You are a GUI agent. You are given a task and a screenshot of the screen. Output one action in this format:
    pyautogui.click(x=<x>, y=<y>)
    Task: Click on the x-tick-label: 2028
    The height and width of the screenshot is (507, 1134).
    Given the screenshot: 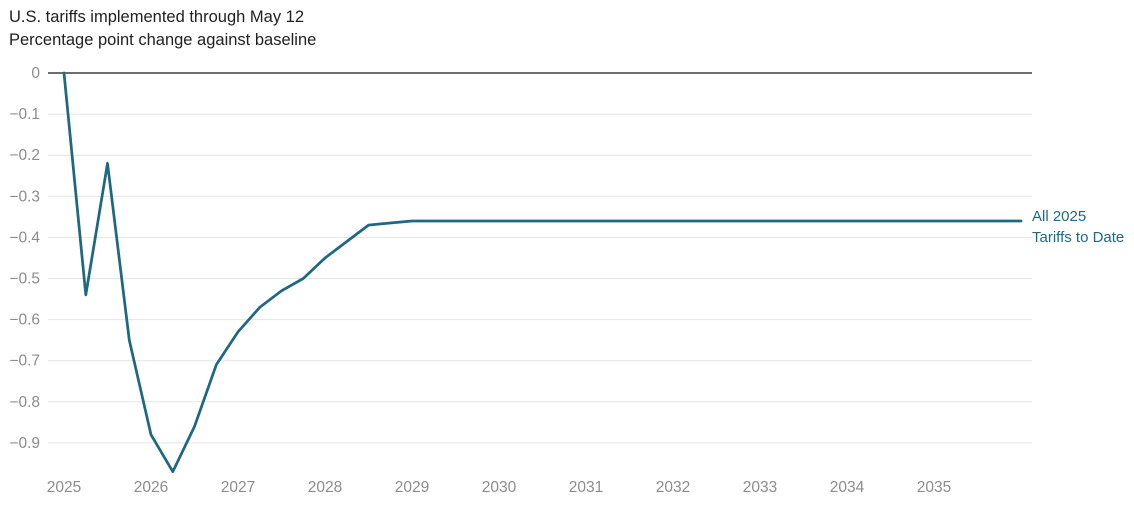 What is the action you would take?
    pyautogui.click(x=325, y=487)
    